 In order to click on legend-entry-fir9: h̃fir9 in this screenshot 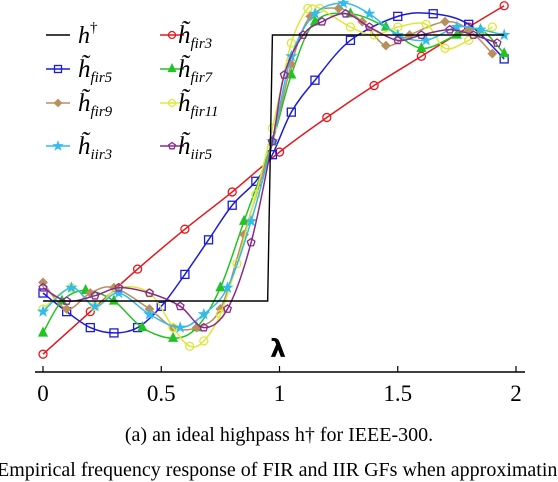, I will do `click(79, 104)`.